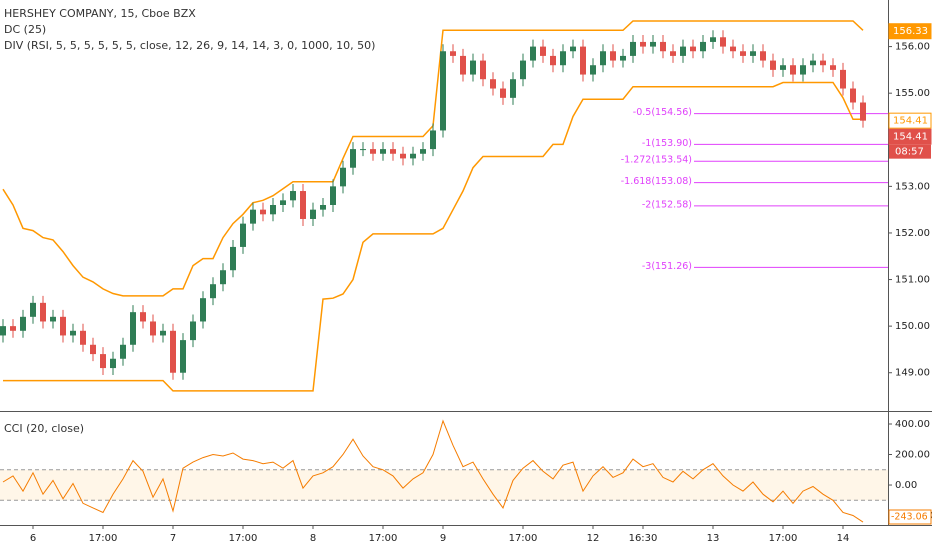 The width and height of the screenshot is (932, 550). What do you see at coordinates (25, 29) in the screenshot?
I see `study-legend: DC (25)` at bounding box center [25, 29].